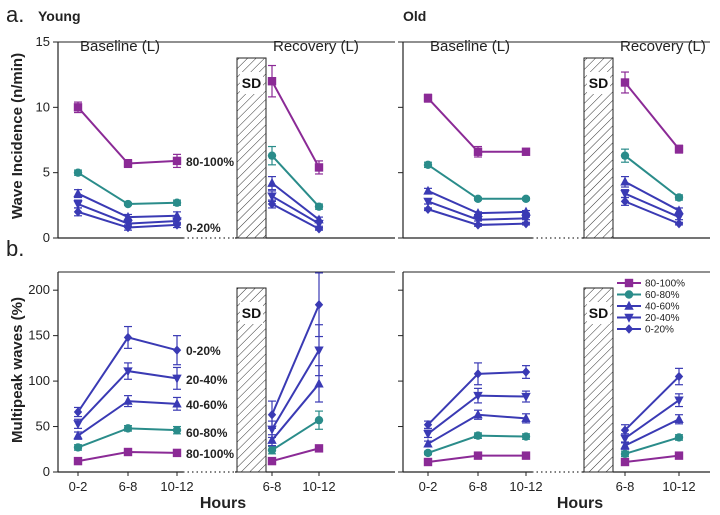 The image size is (720, 515). I want to click on old-b-sd-label-bg, so click(598, 313).